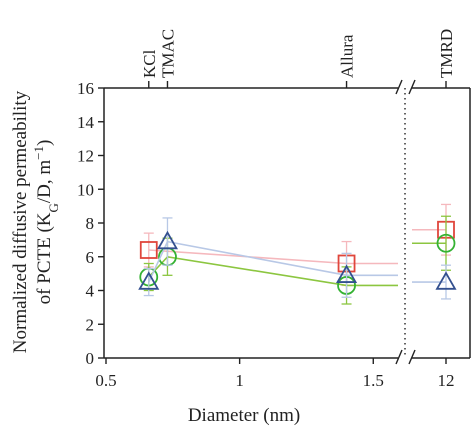 The image size is (474, 436). Describe the element at coordinates (149, 63) in the screenshot. I see `top-label-kcl: KCl` at that location.